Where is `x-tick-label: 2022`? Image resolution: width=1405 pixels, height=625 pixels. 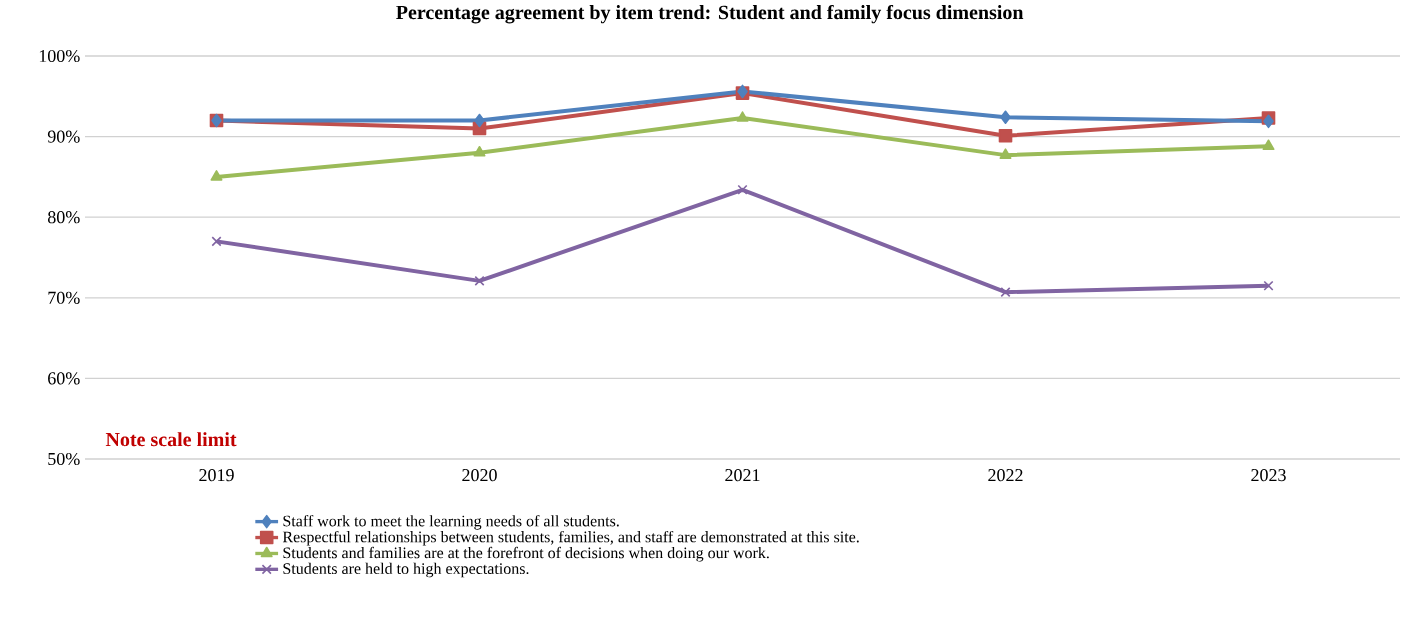 x-tick-label: 2022 is located at coordinates (1005, 475).